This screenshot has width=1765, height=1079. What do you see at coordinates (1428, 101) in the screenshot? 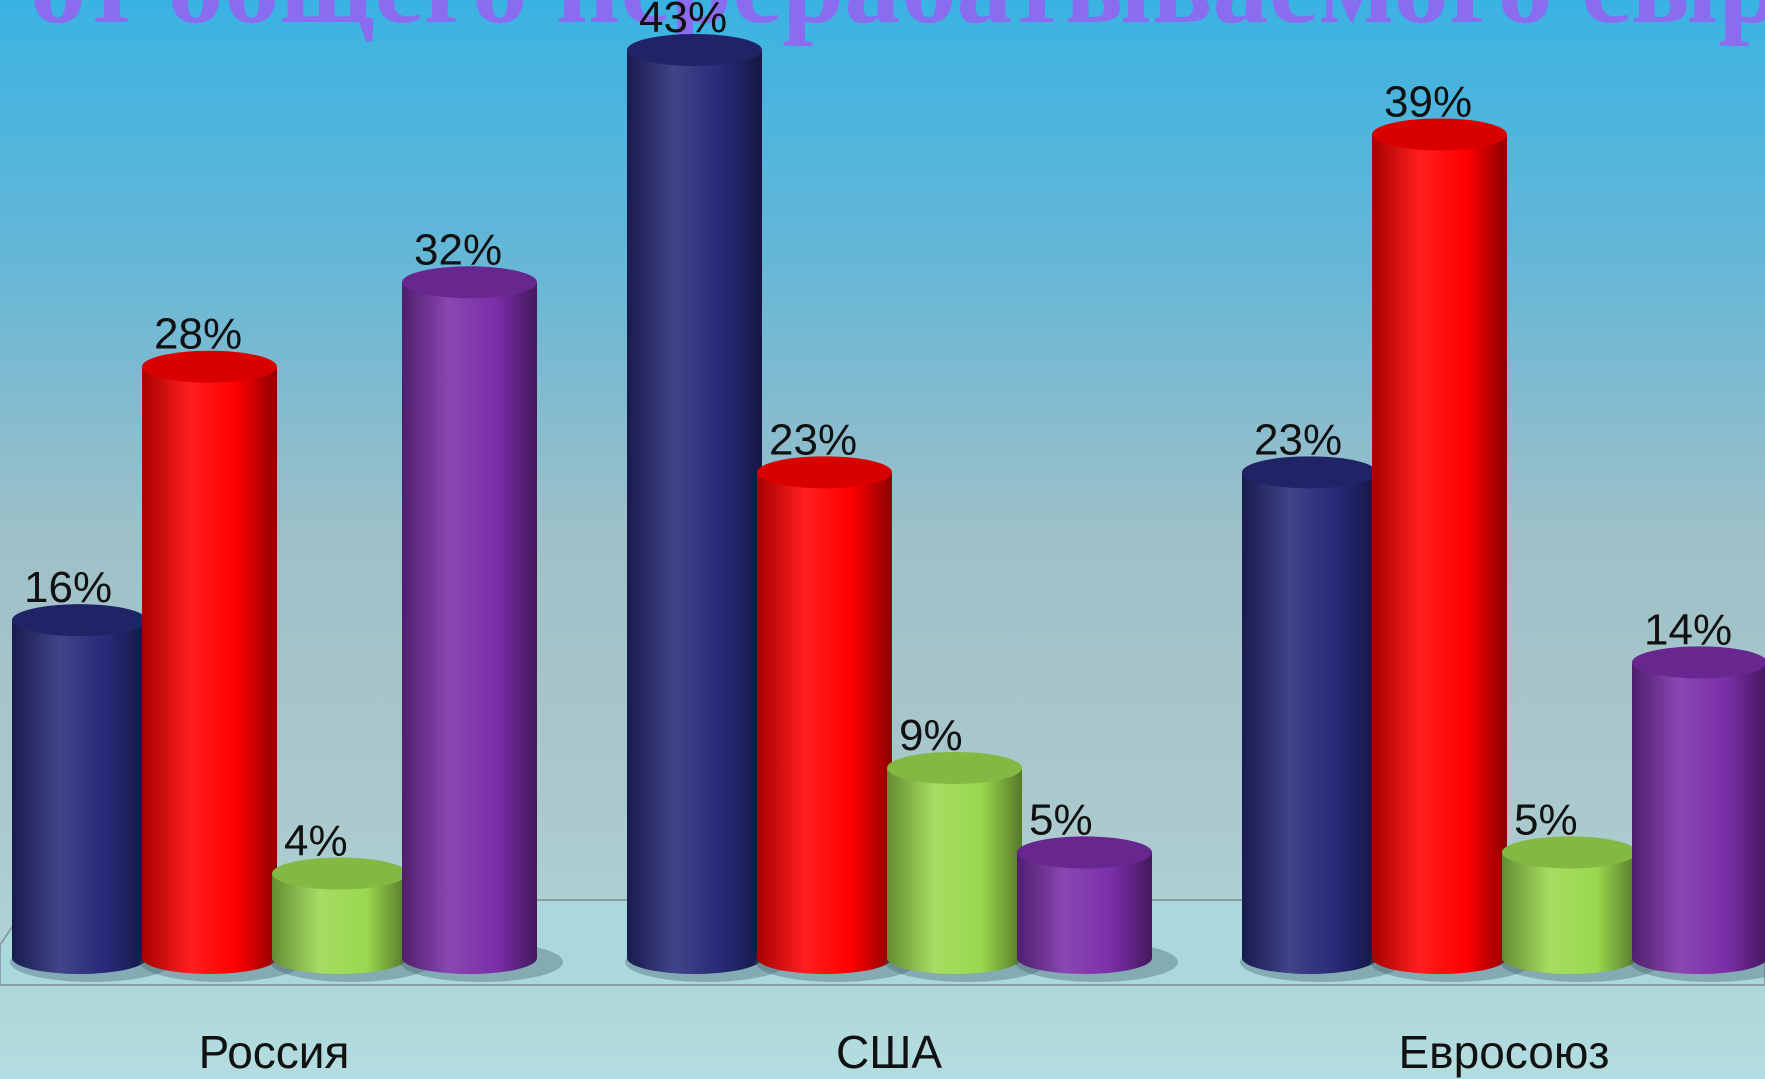
I see `data-label: 39%` at bounding box center [1428, 101].